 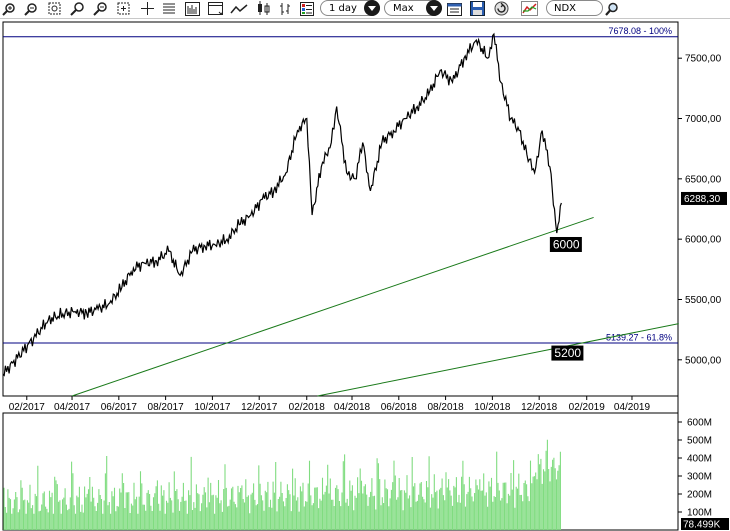 I want to click on last-price-label-bg, so click(x=704, y=198).